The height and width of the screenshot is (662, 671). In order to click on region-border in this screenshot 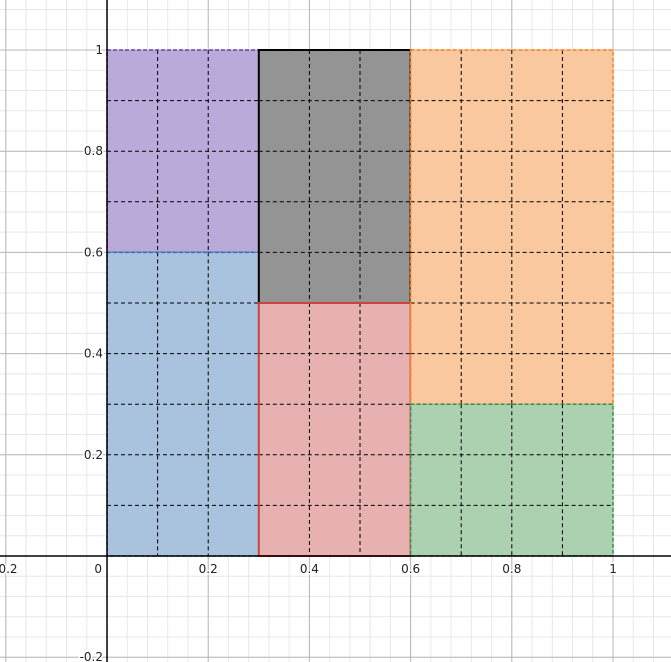, I will do `click(511, 480)`.